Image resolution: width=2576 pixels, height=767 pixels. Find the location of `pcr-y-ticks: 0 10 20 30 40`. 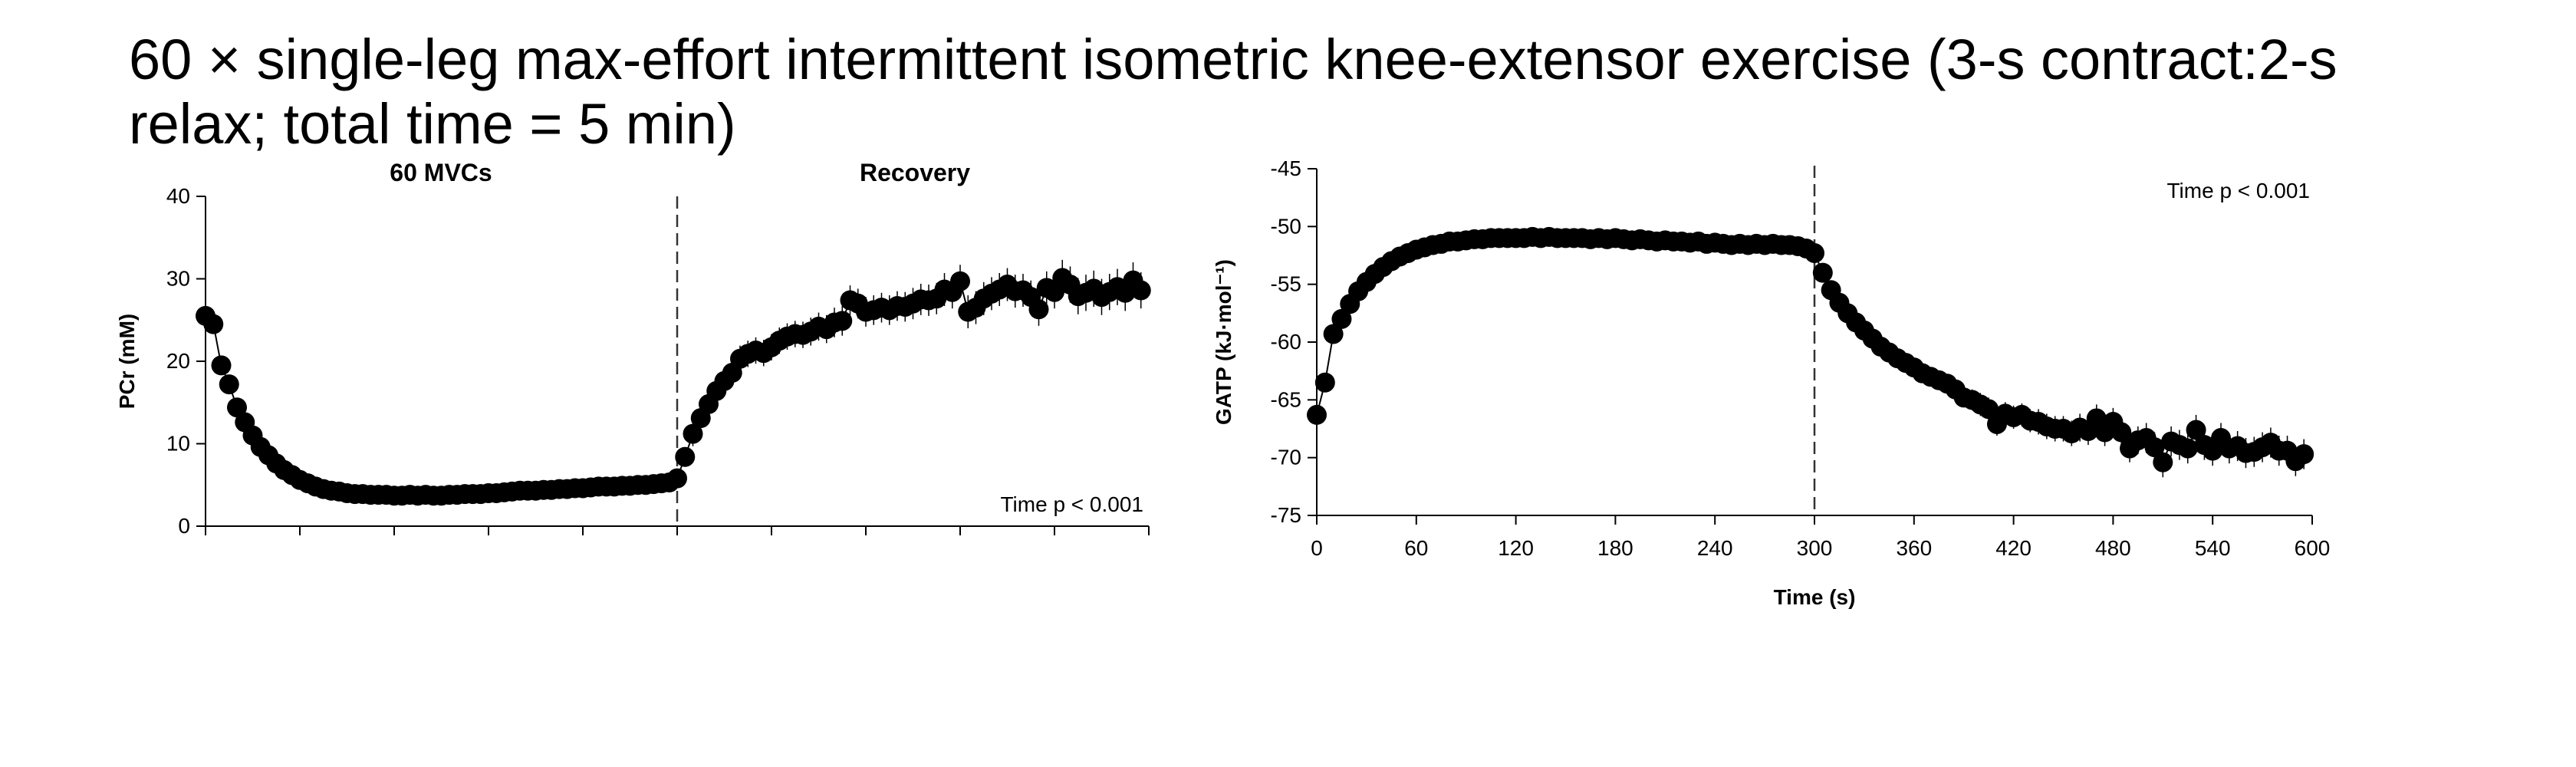

pcr-y-ticks: 0 10 20 30 40 is located at coordinates (186, 361).